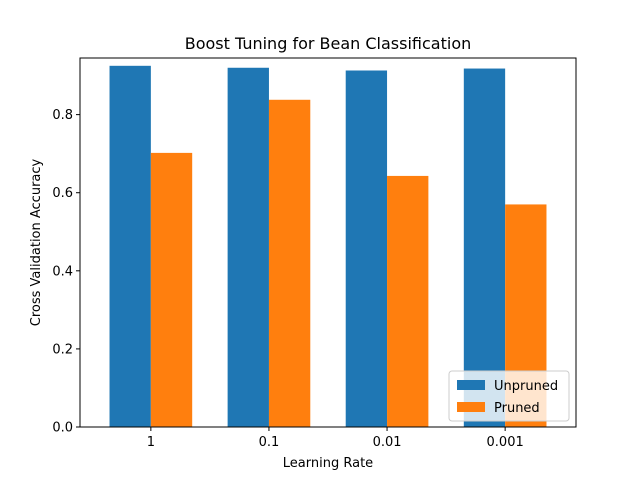 This screenshot has height=480, width=640. I want to click on y-tick-label: 0.4, so click(62, 271).